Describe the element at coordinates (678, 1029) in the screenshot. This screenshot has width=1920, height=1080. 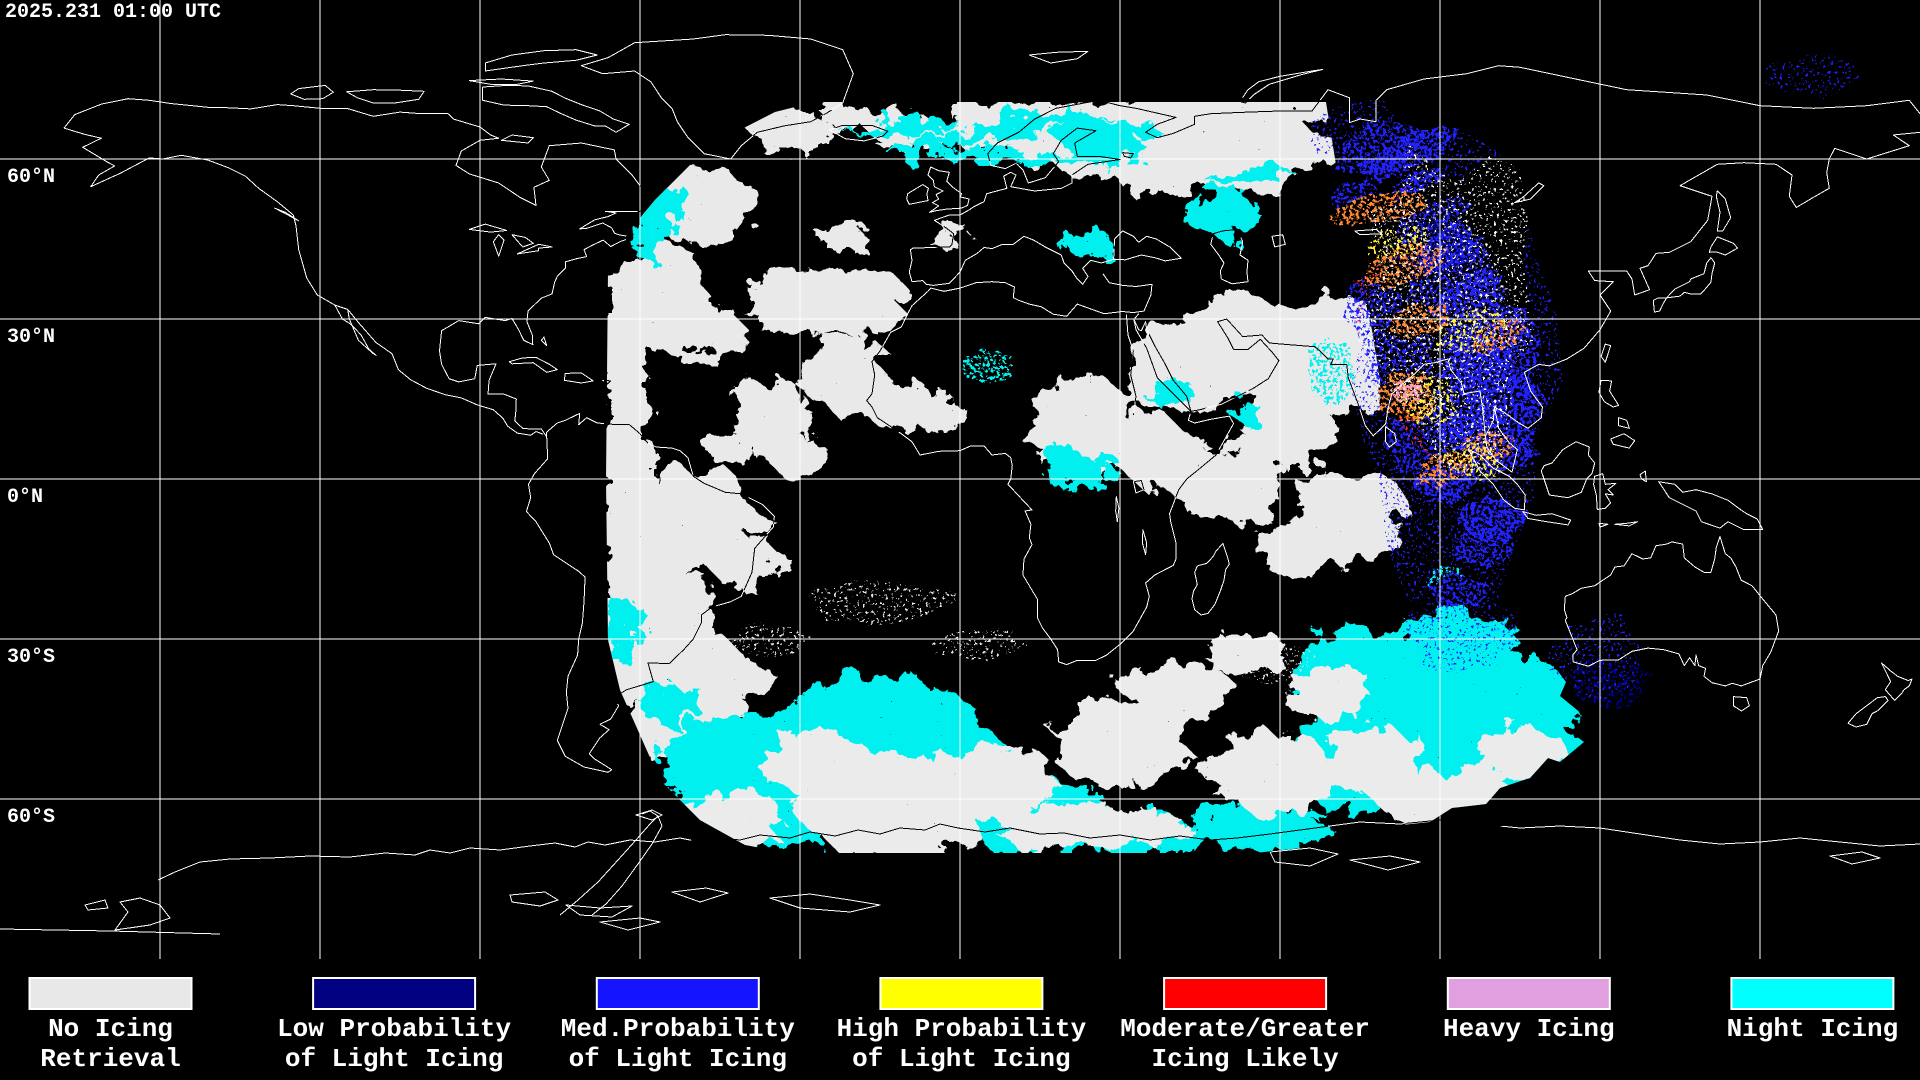
I see `svg-text: Med.Probability` at that location.